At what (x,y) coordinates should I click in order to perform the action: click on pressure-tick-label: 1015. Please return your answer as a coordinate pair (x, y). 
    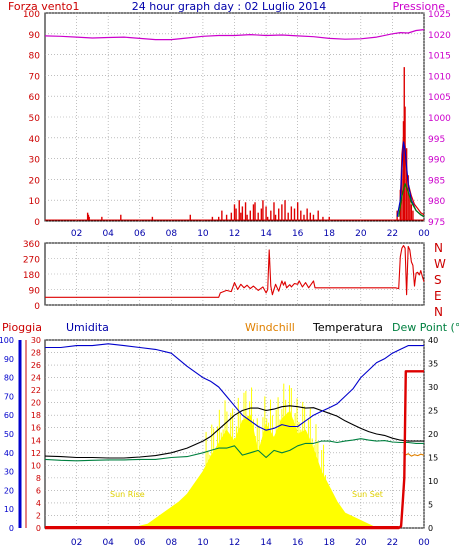
    Looking at the image, I should click on (439, 57).